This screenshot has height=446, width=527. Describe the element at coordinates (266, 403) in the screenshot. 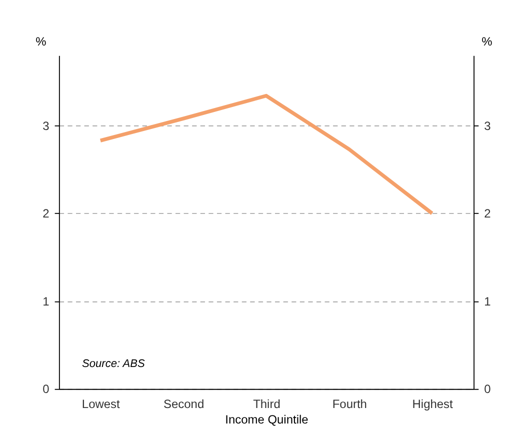

I see `x-tick-label: Third` at that location.